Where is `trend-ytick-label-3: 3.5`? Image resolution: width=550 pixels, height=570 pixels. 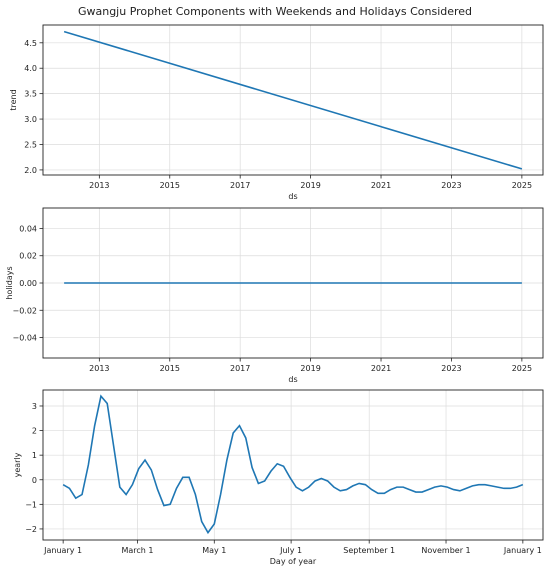
trend-ytick-label-3: 3.5 is located at coordinates (30, 94).